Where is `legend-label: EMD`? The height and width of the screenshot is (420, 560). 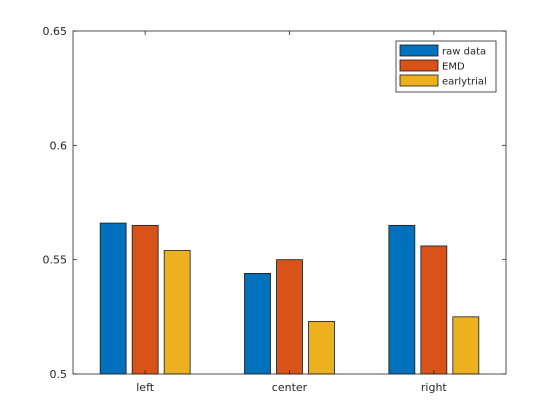 legend-label: EMD is located at coordinates (453, 67).